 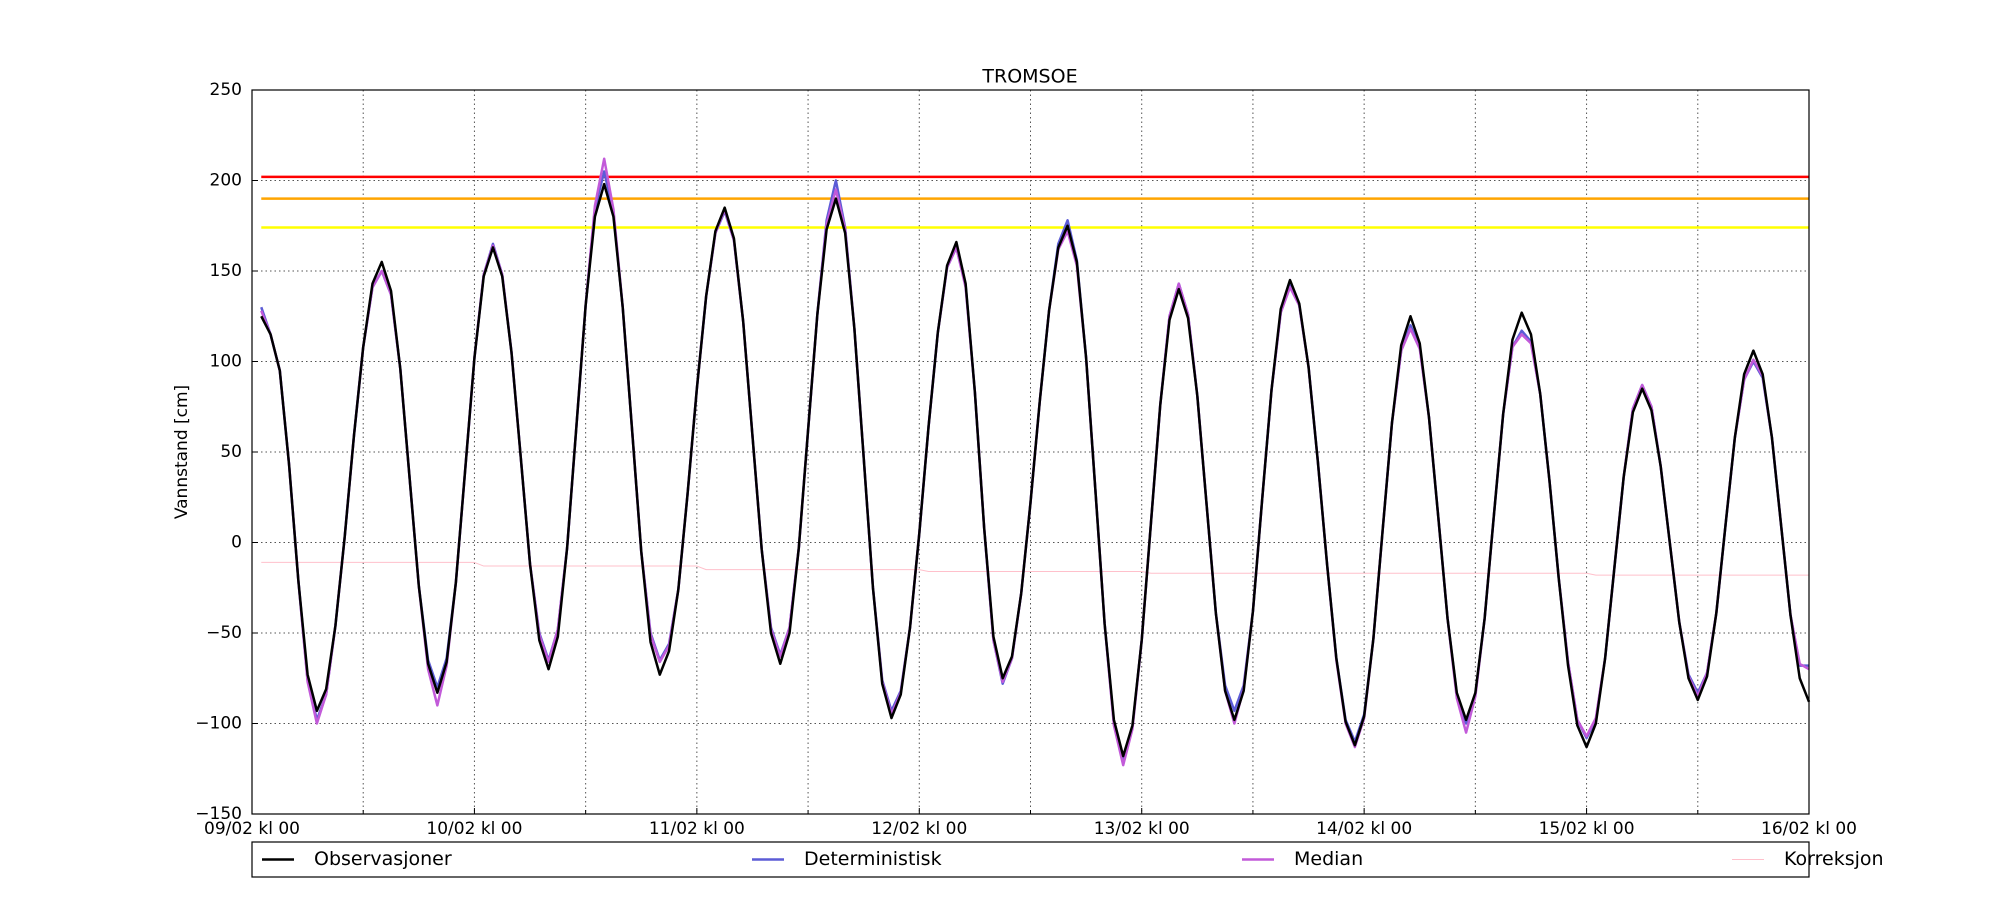 I want to click on x-tick-label: 15/02 kl 00, so click(x=1587, y=829).